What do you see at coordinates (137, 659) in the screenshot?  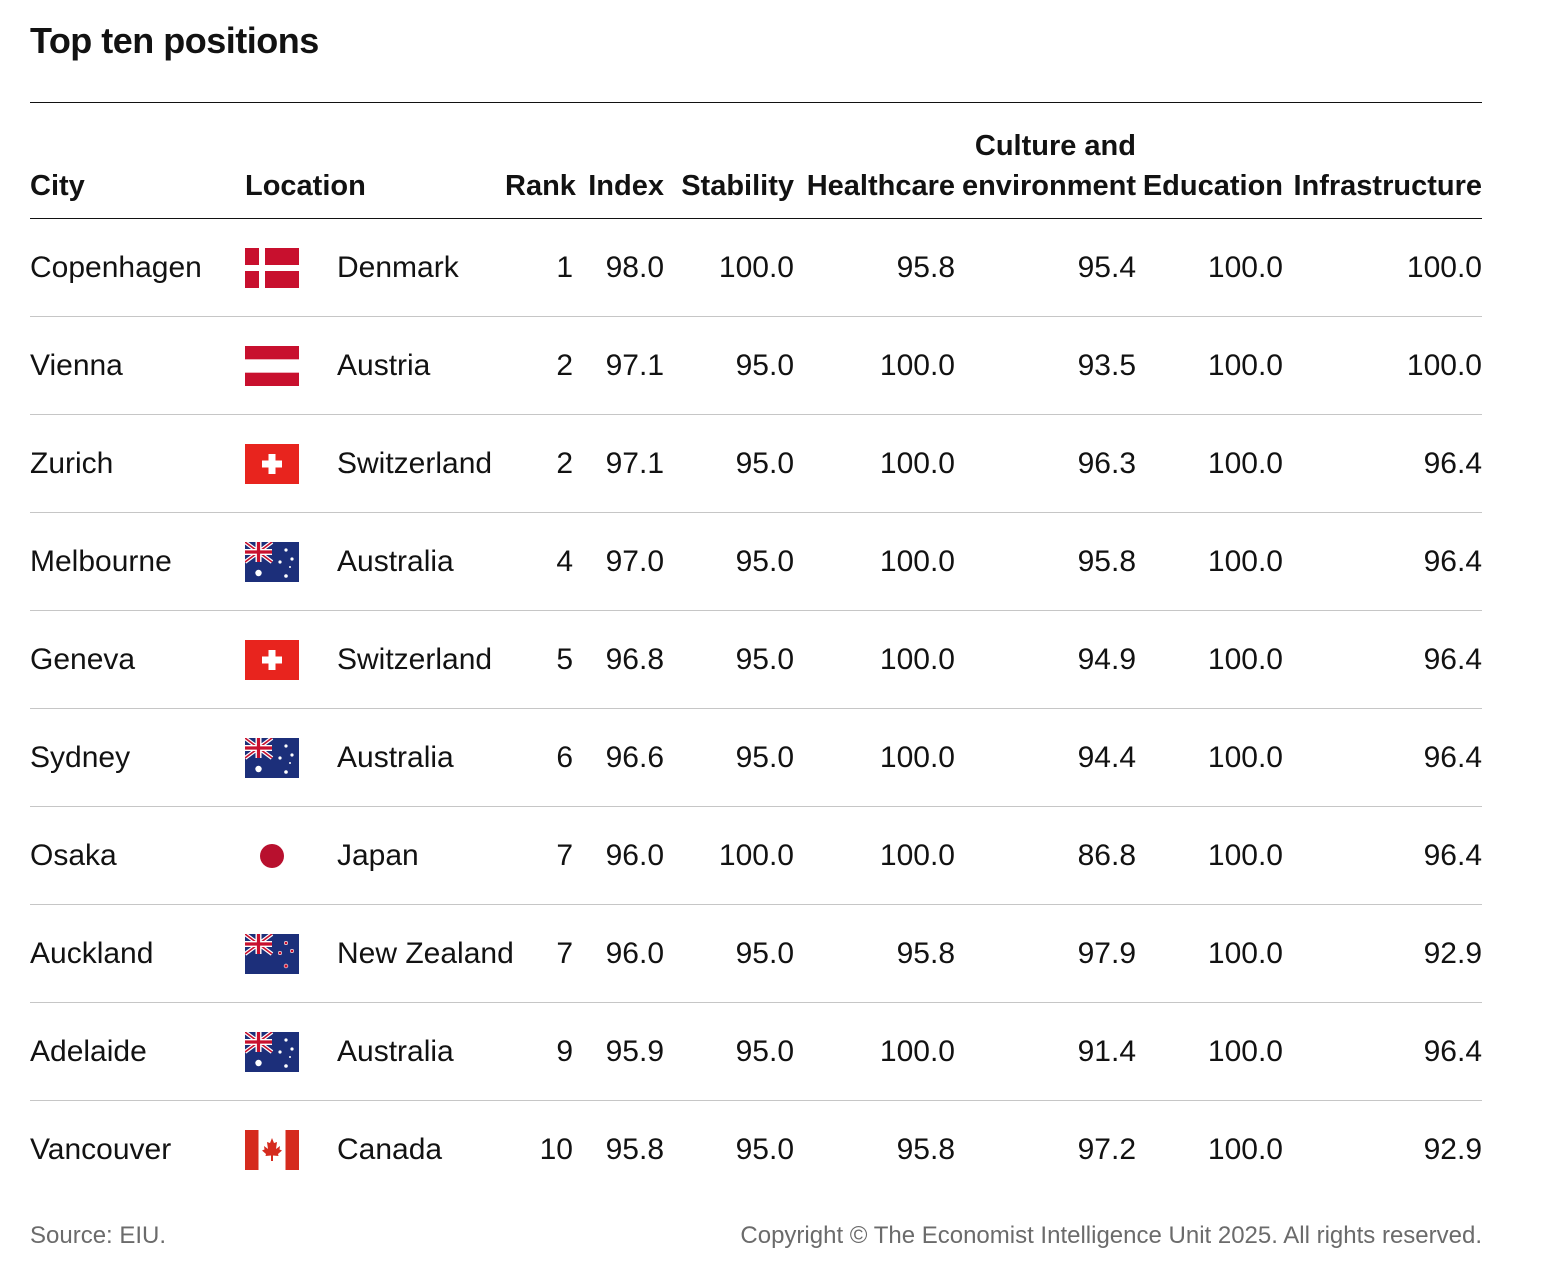 I see `cell-city: Geneva` at bounding box center [137, 659].